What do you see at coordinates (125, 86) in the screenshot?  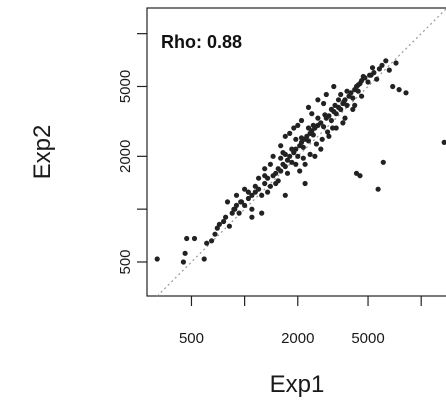 I see `y-tick-label: 5000` at bounding box center [125, 86].